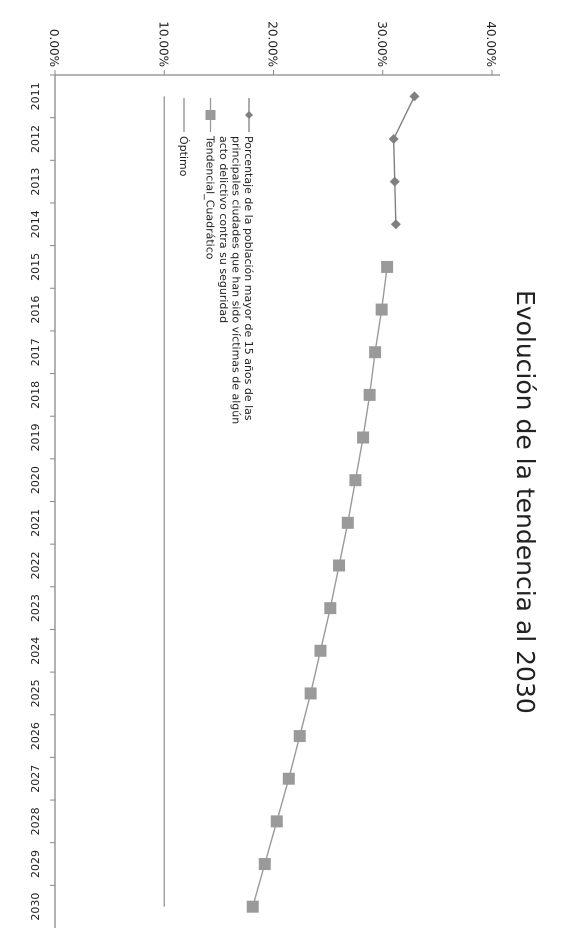 The image size is (567, 941). Describe the element at coordinates (404, 160) in the screenshot. I see `observed-series-line` at that location.